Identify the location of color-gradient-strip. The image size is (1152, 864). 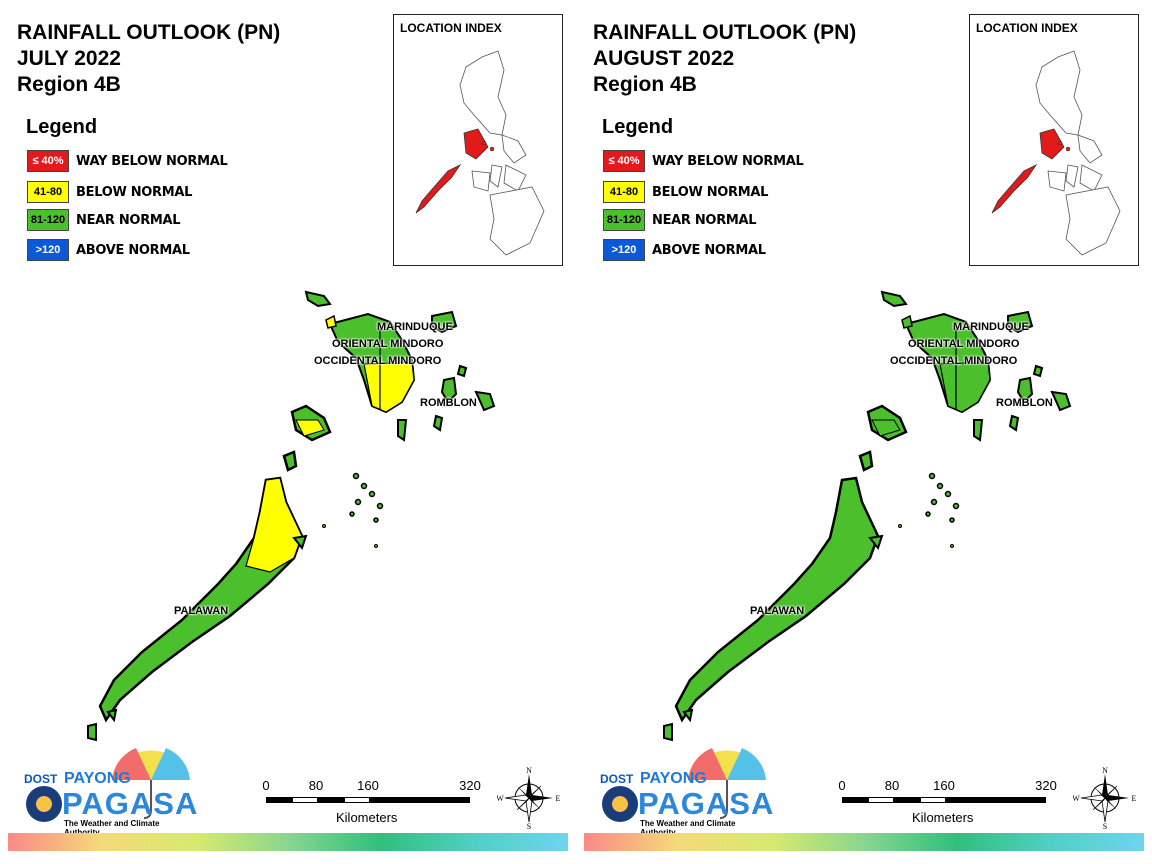
(288, 842).